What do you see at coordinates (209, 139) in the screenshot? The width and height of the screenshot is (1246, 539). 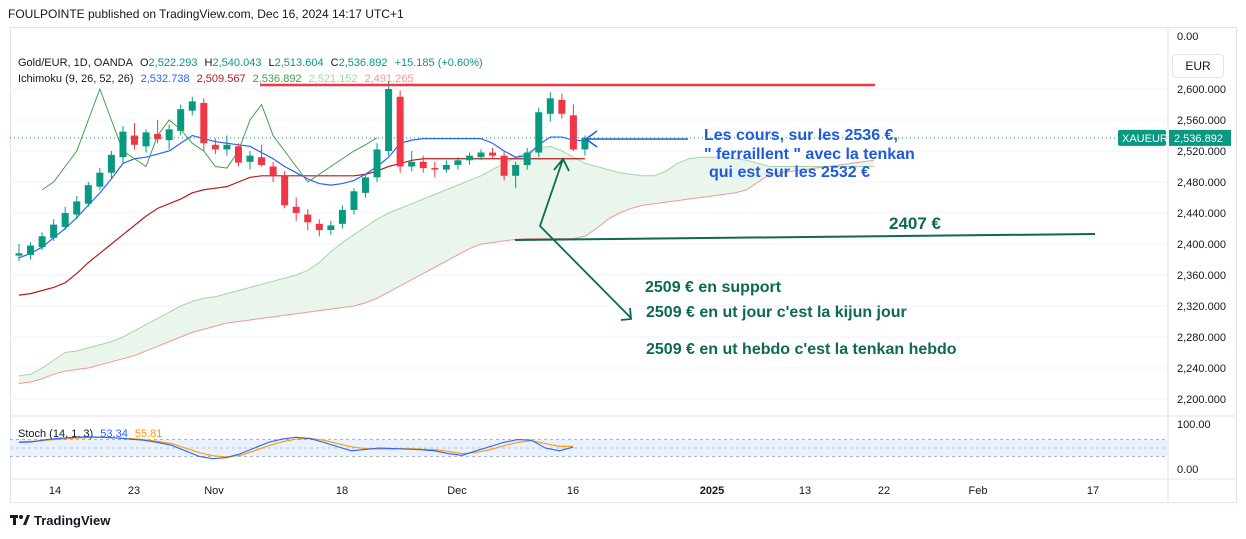 I see `chikou-line` at bounding box center [209, 139].